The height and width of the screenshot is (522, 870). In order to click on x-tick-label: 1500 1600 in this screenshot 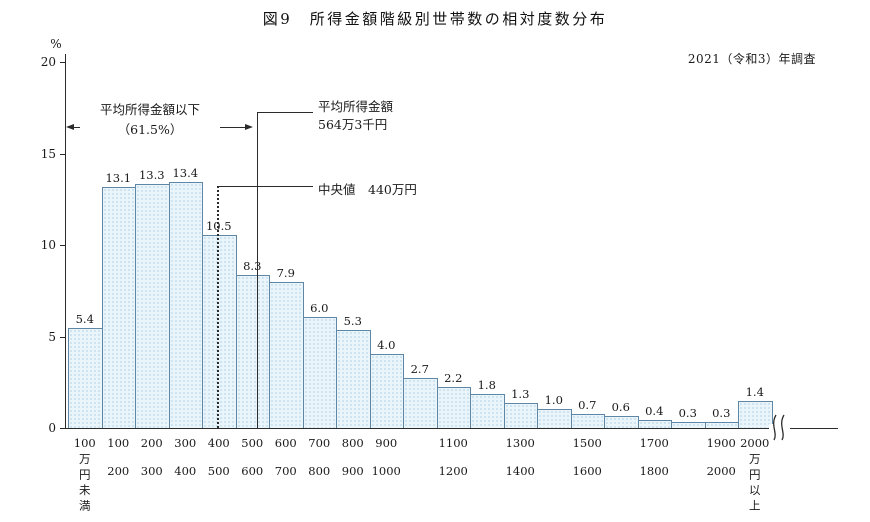, I will do `click(588, 477)`.